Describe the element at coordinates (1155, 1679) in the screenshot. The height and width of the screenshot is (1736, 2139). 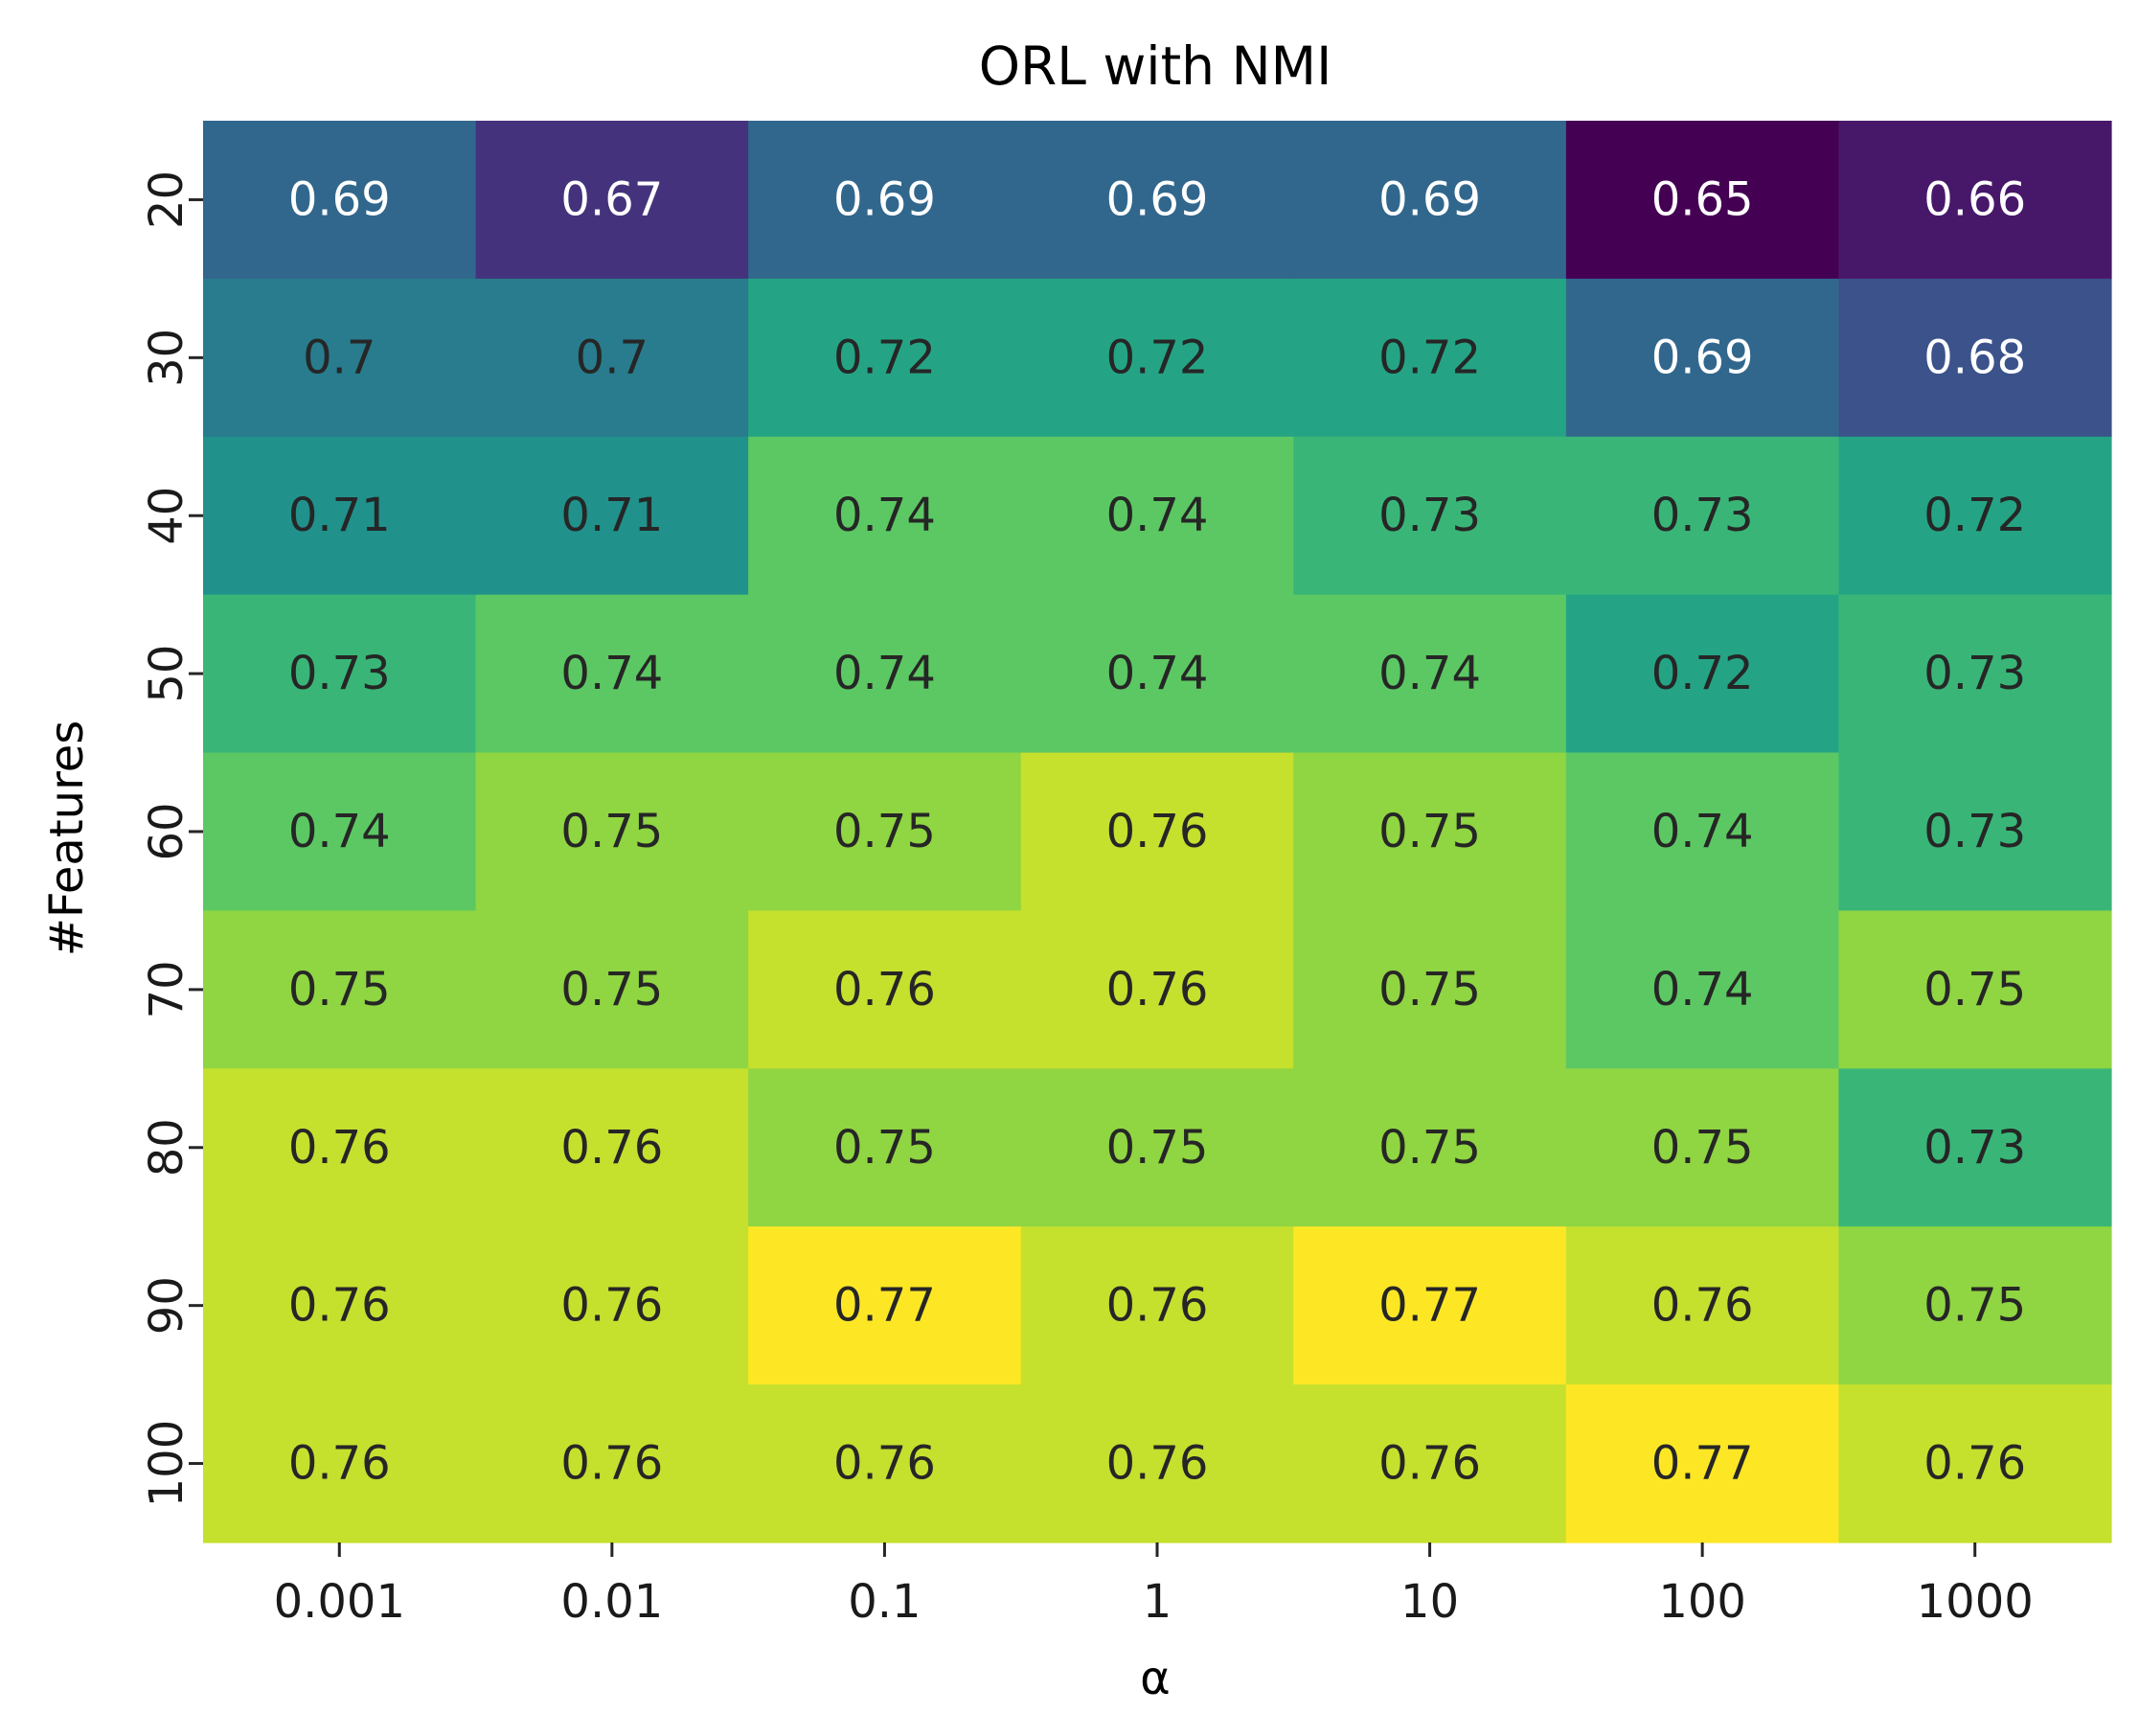
I see `x-axis-label: α` at that location.